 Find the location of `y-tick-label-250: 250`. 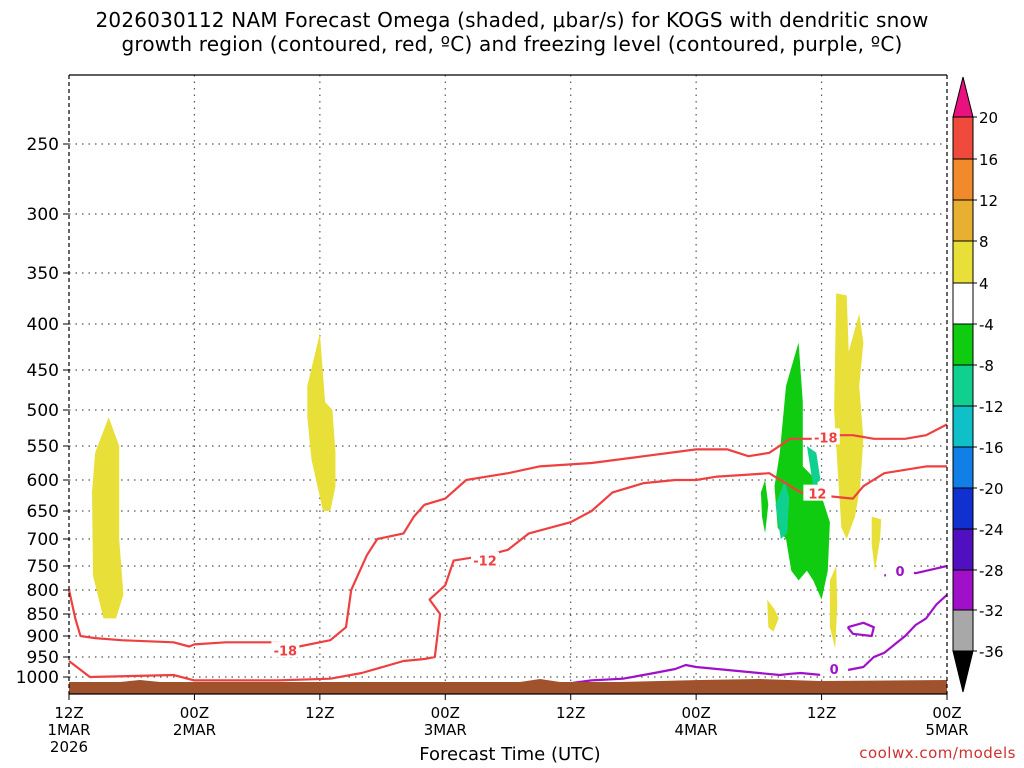

y-tick-label-250: 250 is located at coordinates (43, 145).